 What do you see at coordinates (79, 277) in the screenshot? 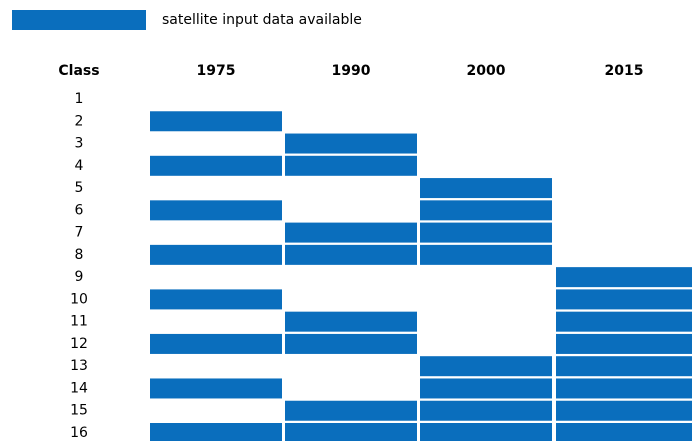
I see `class-label: 9` at bounding box center [79, 277].